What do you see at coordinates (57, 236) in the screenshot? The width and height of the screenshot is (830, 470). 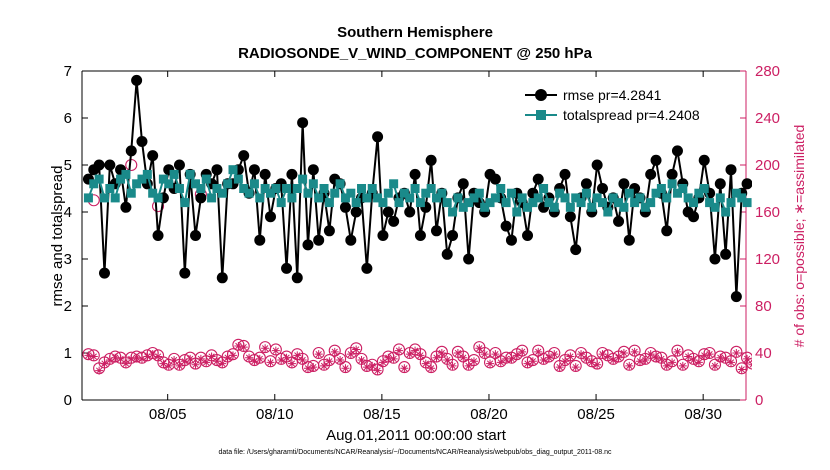 I see `y-axis-label: rmse and totalspread` at bounding box center [57, 236].